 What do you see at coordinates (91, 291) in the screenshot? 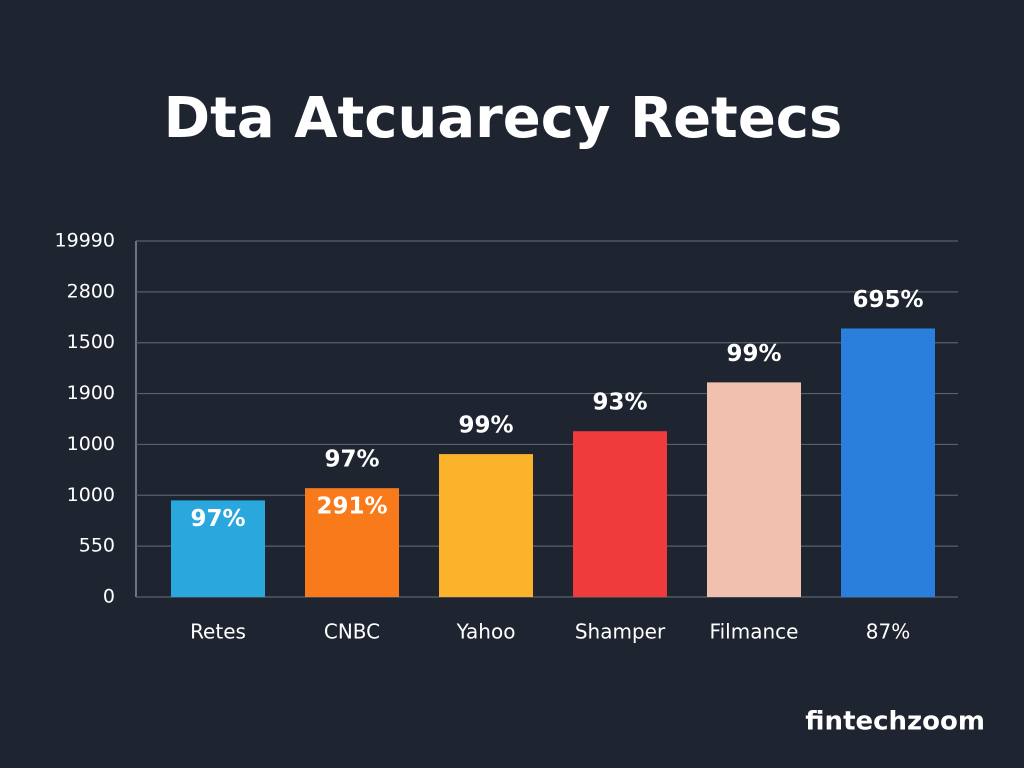
I see `y-tick-label: 2800` at bounding box center [91, 291].